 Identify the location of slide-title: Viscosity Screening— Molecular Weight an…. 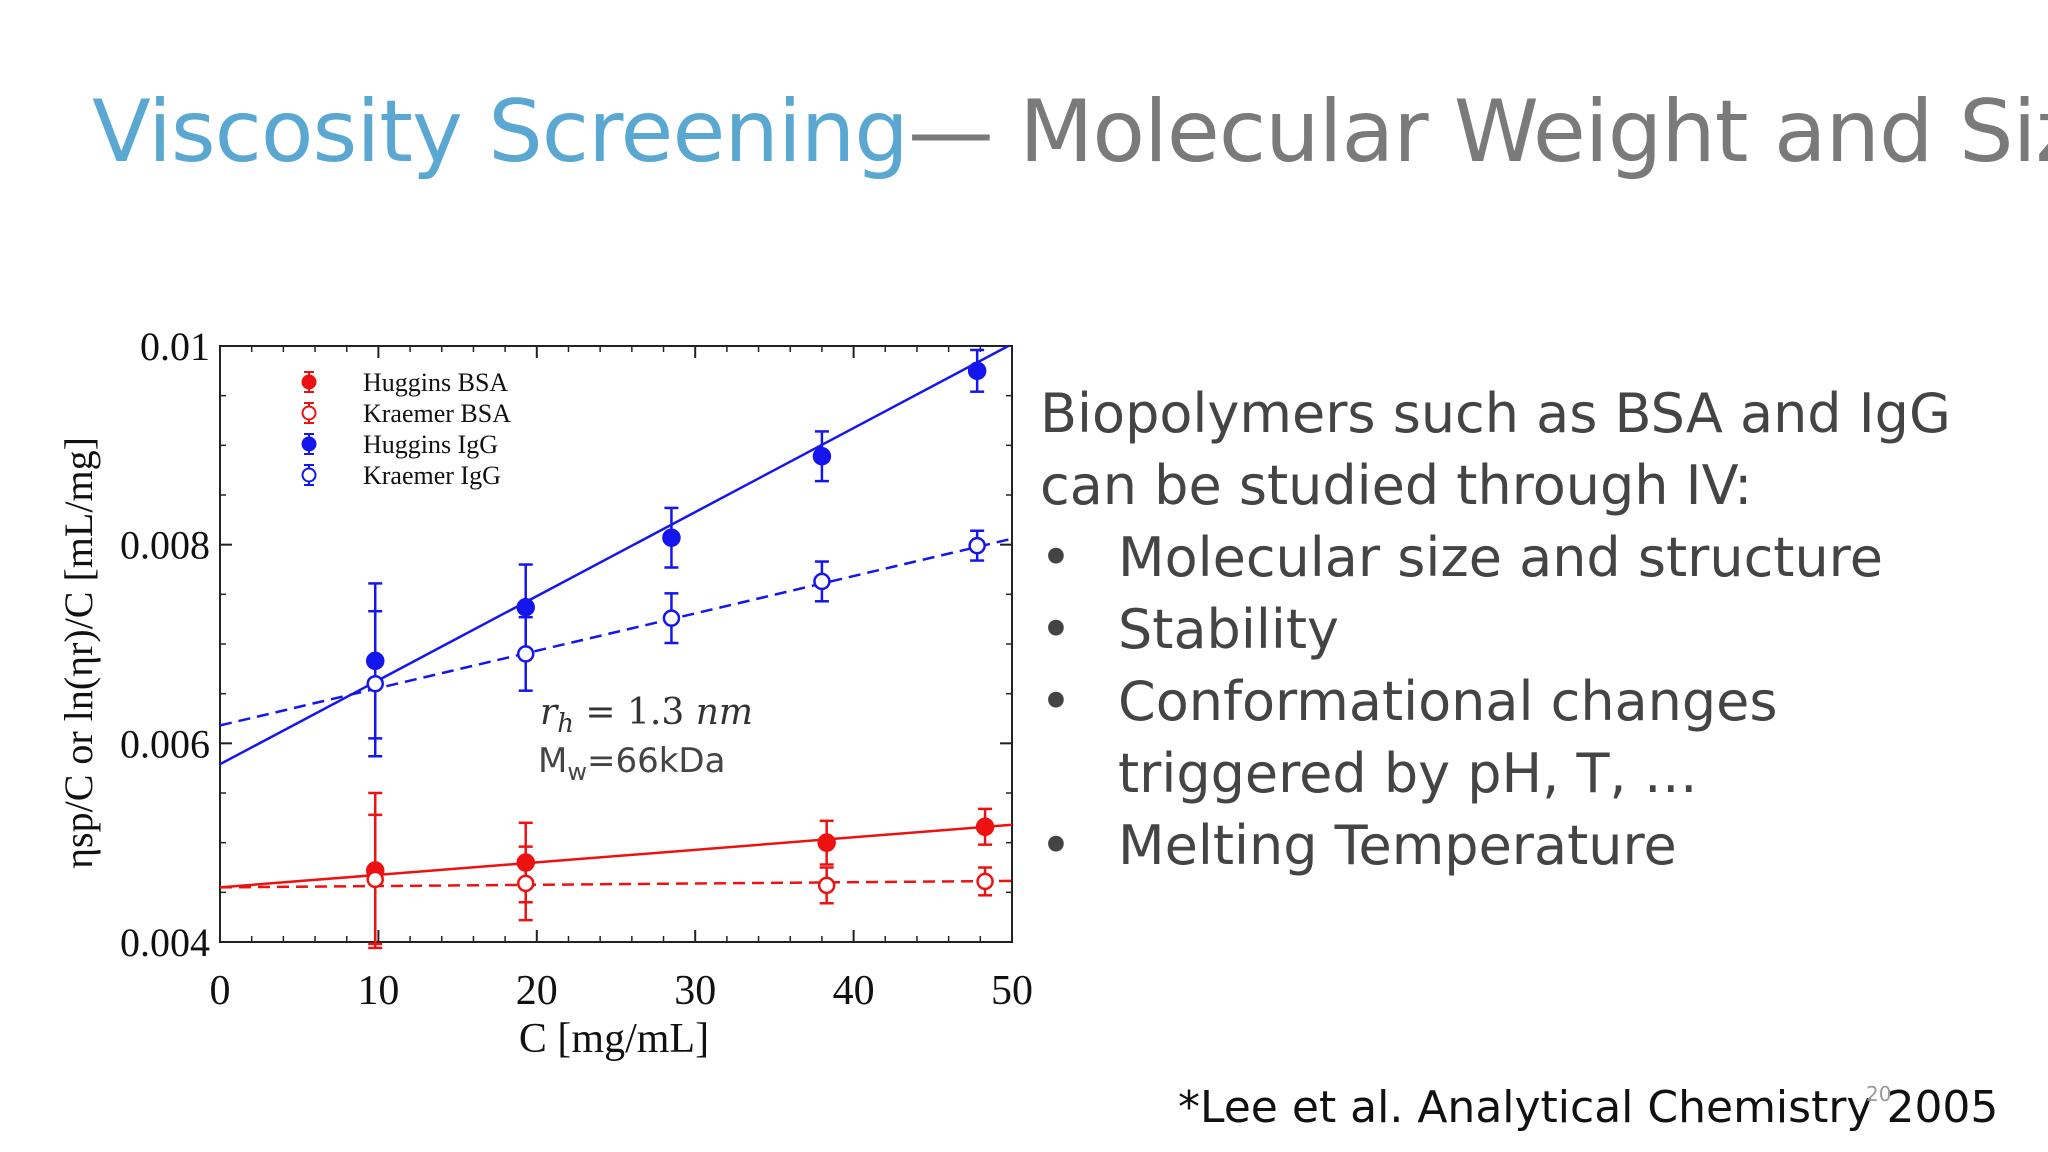
(1070, 132).